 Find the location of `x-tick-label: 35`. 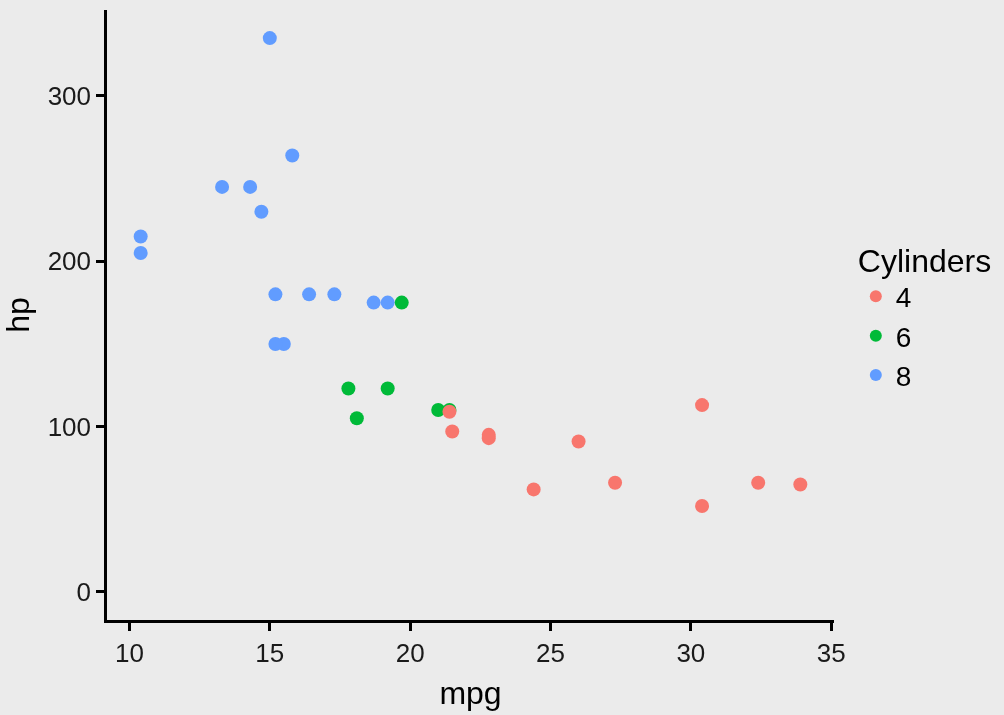

x-tick-label: 35 is located at coordinates (831, 652).